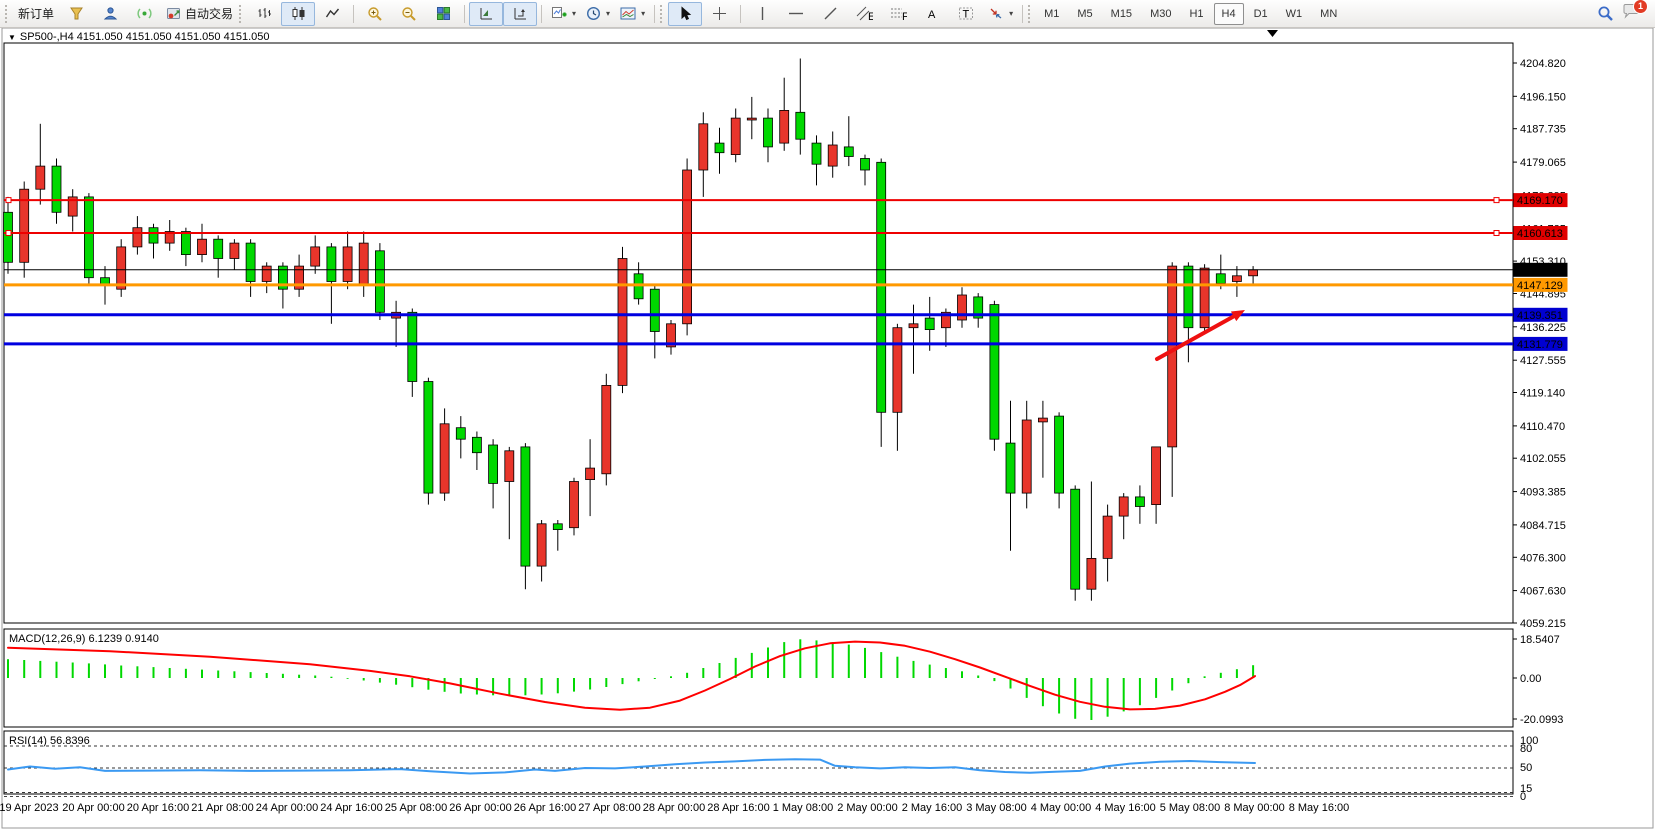 This screenshot has width=1655, height=830. What do you see at coordinates (1000, 14) in the screenshot?
I see `arrows-button: ▾` at bounding box center [1000, 14].